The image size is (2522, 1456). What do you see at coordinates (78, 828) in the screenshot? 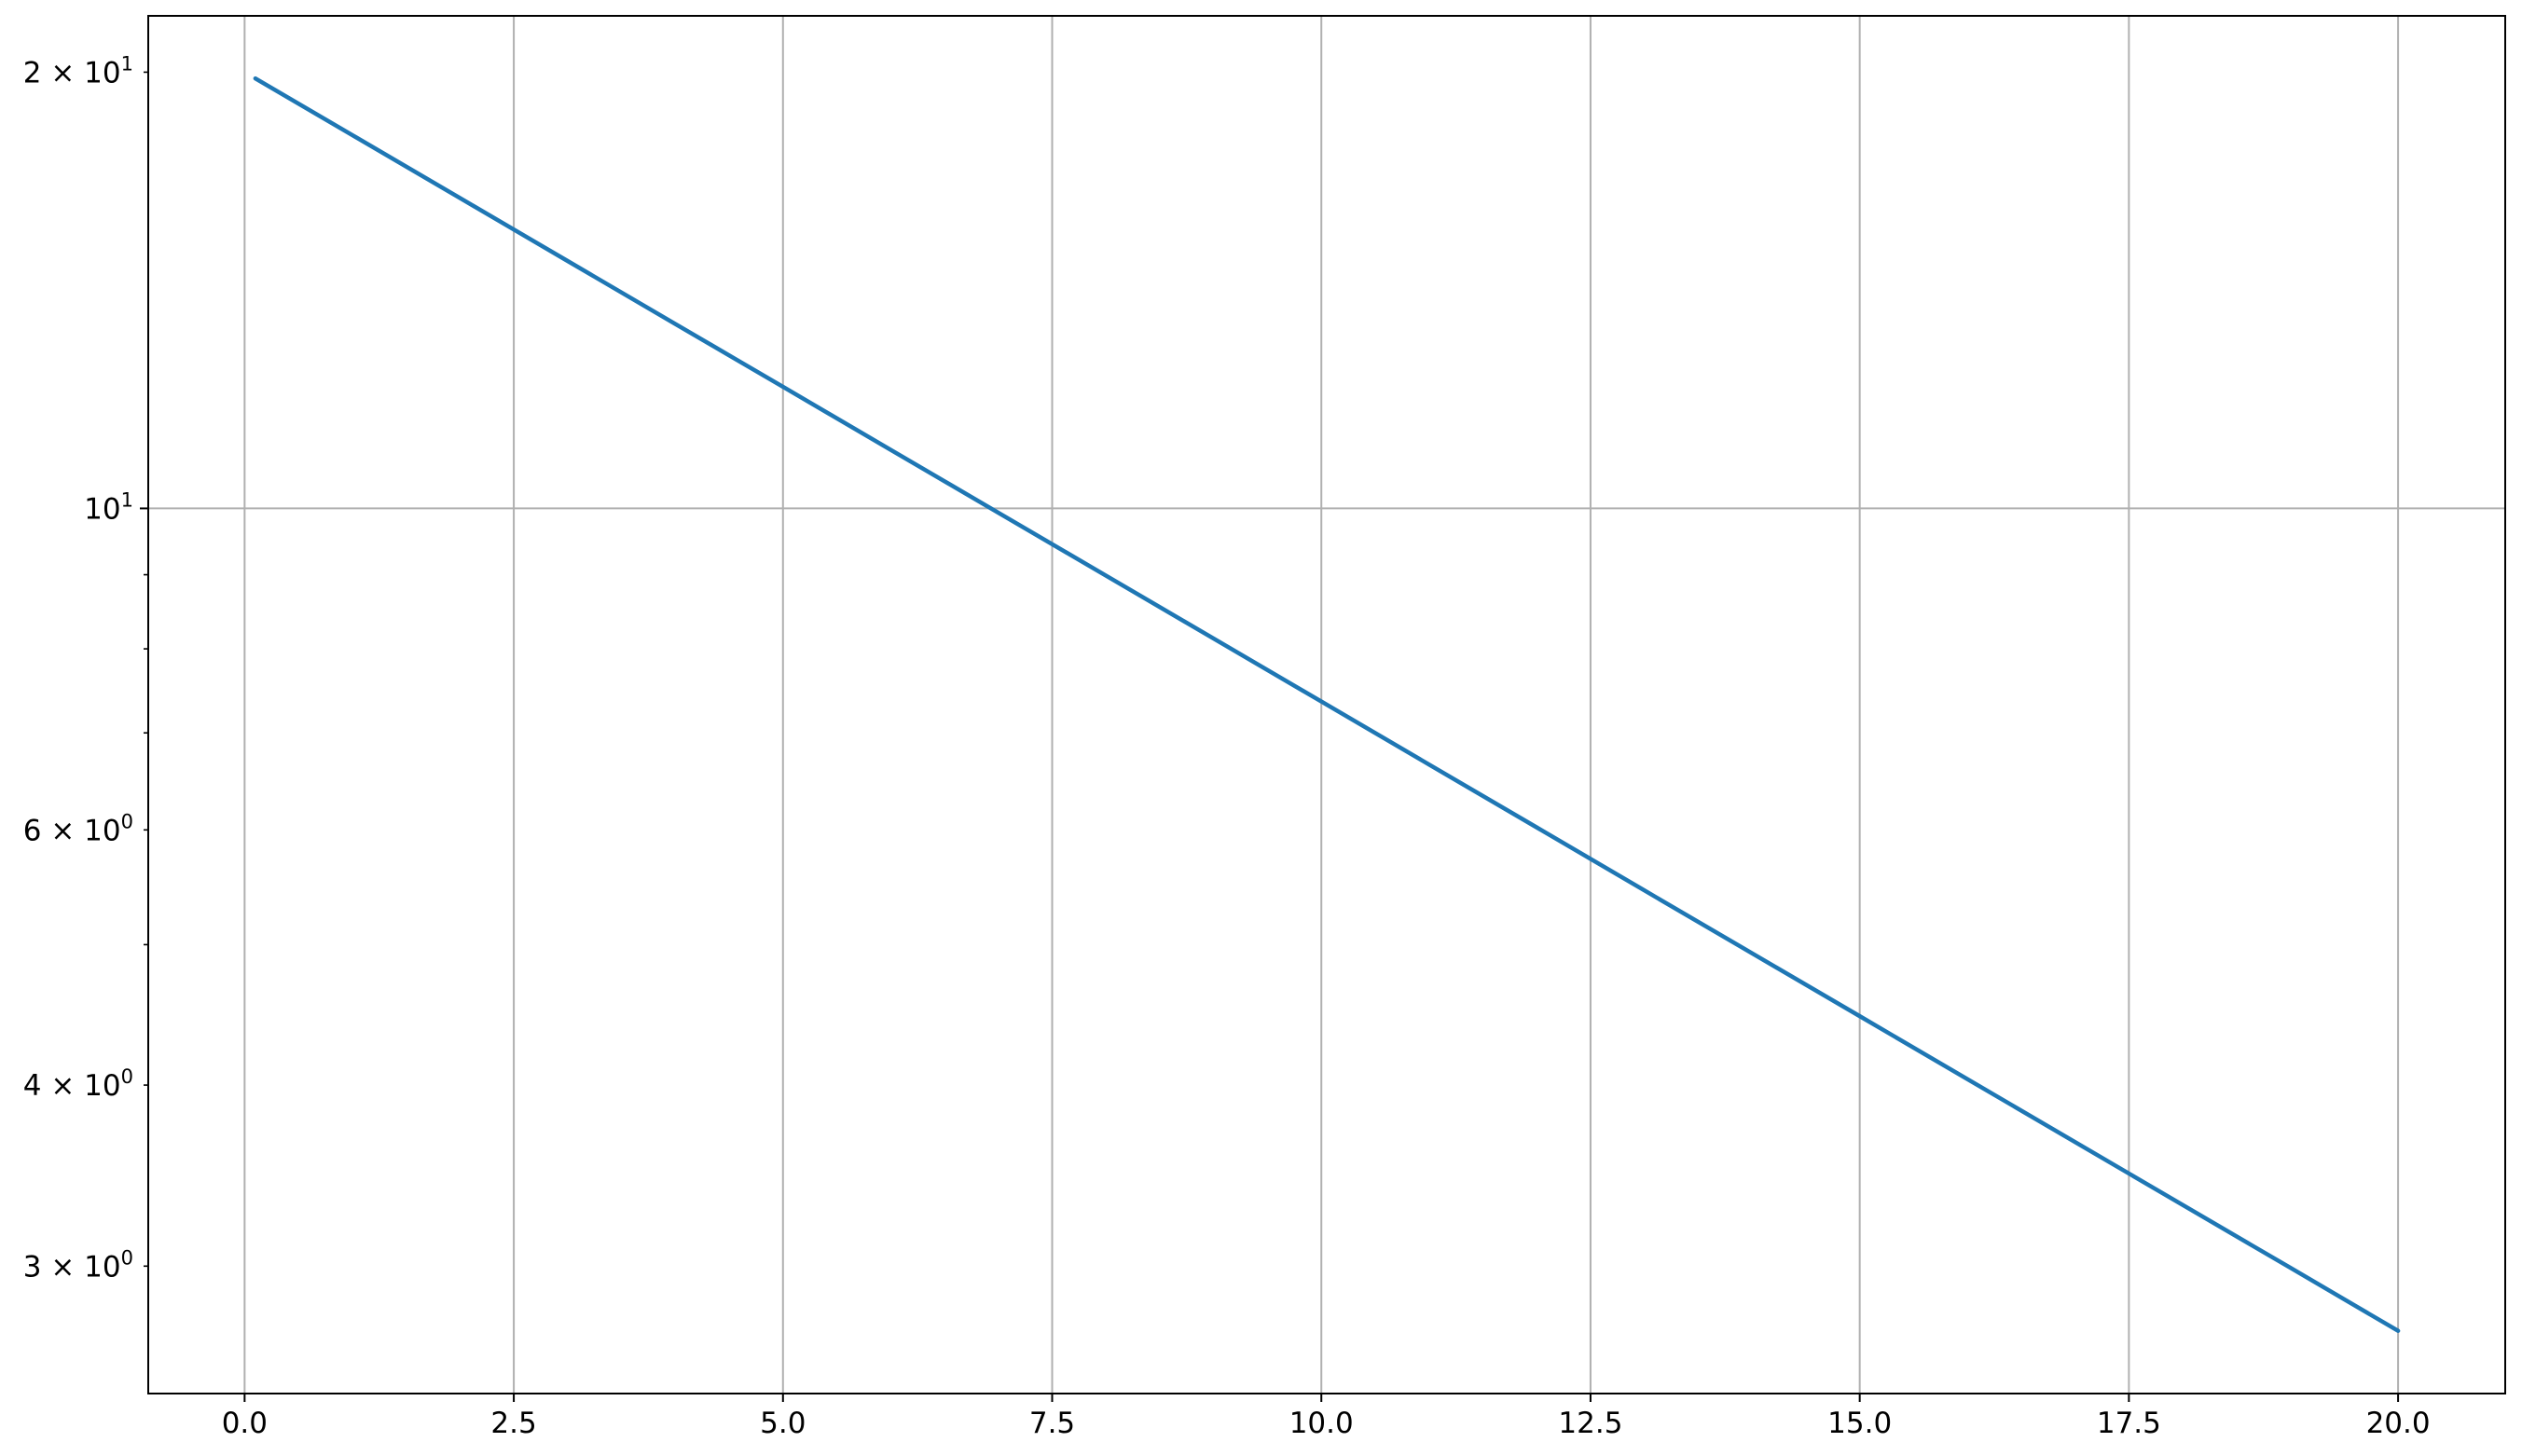
I see `y-tick-label: 6 × 100` at bounding box center [78, 828].